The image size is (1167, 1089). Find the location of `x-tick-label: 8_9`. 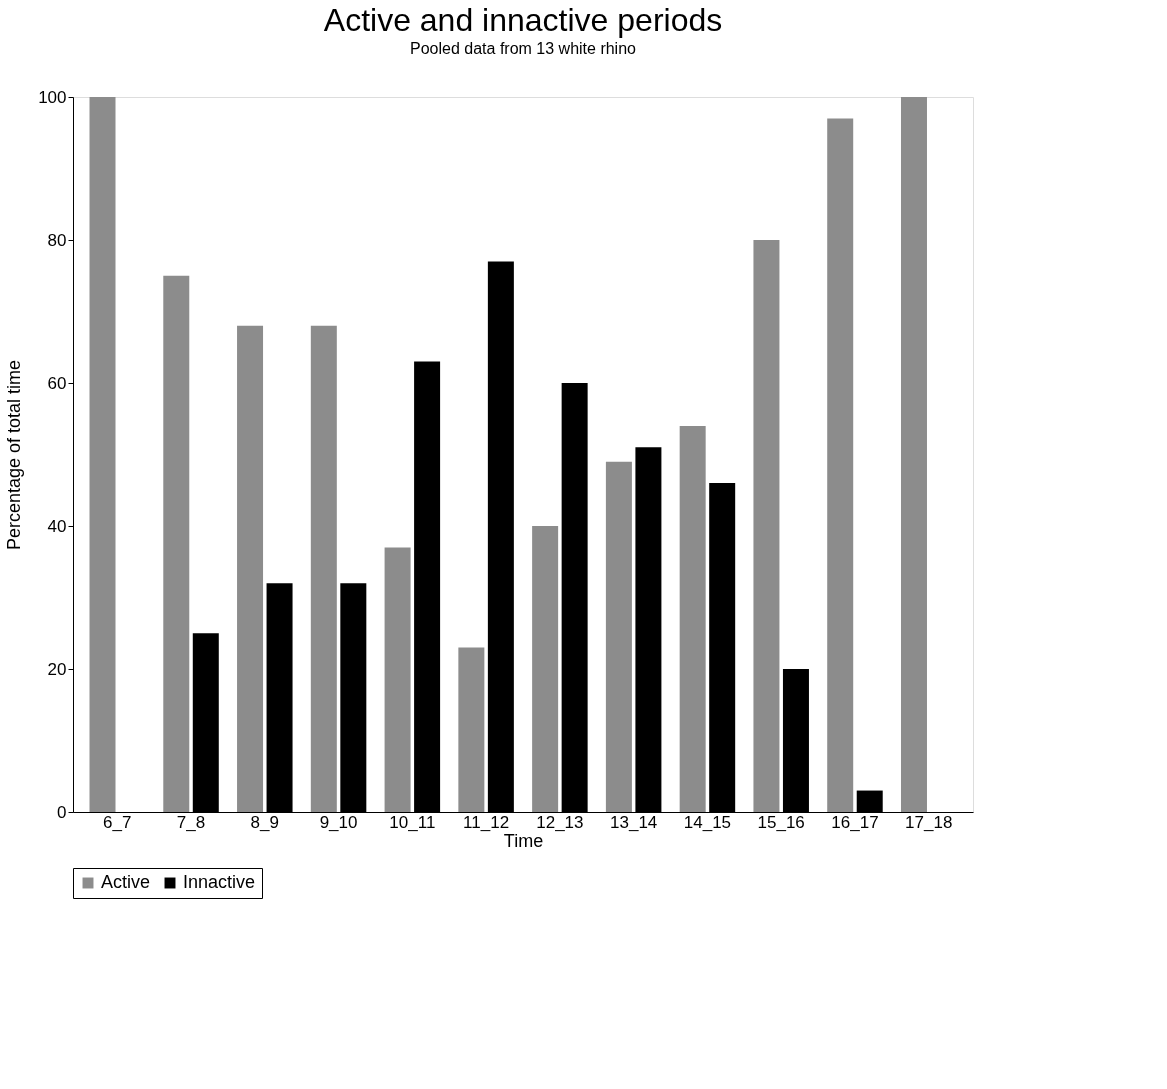

x-tick-label: 8_9 is located at coordinates (264, 822).